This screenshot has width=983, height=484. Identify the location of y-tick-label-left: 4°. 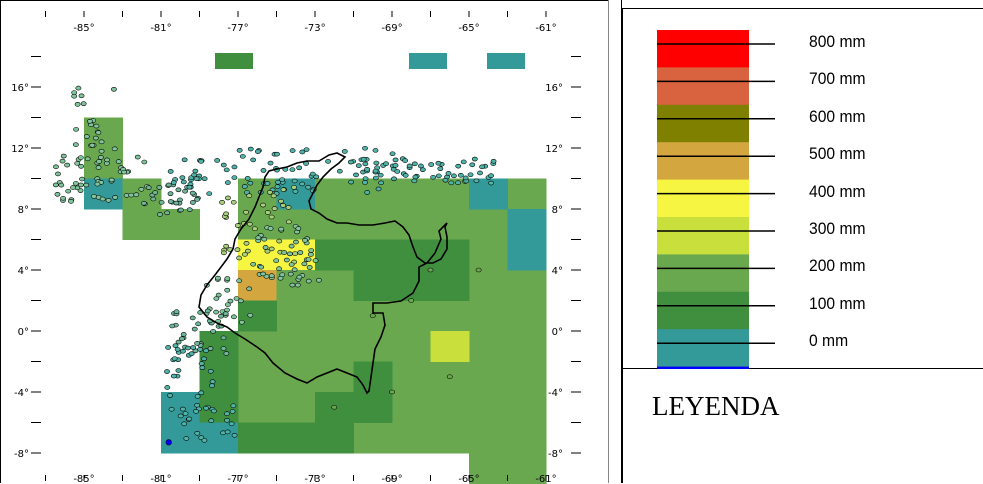
(23, 271).